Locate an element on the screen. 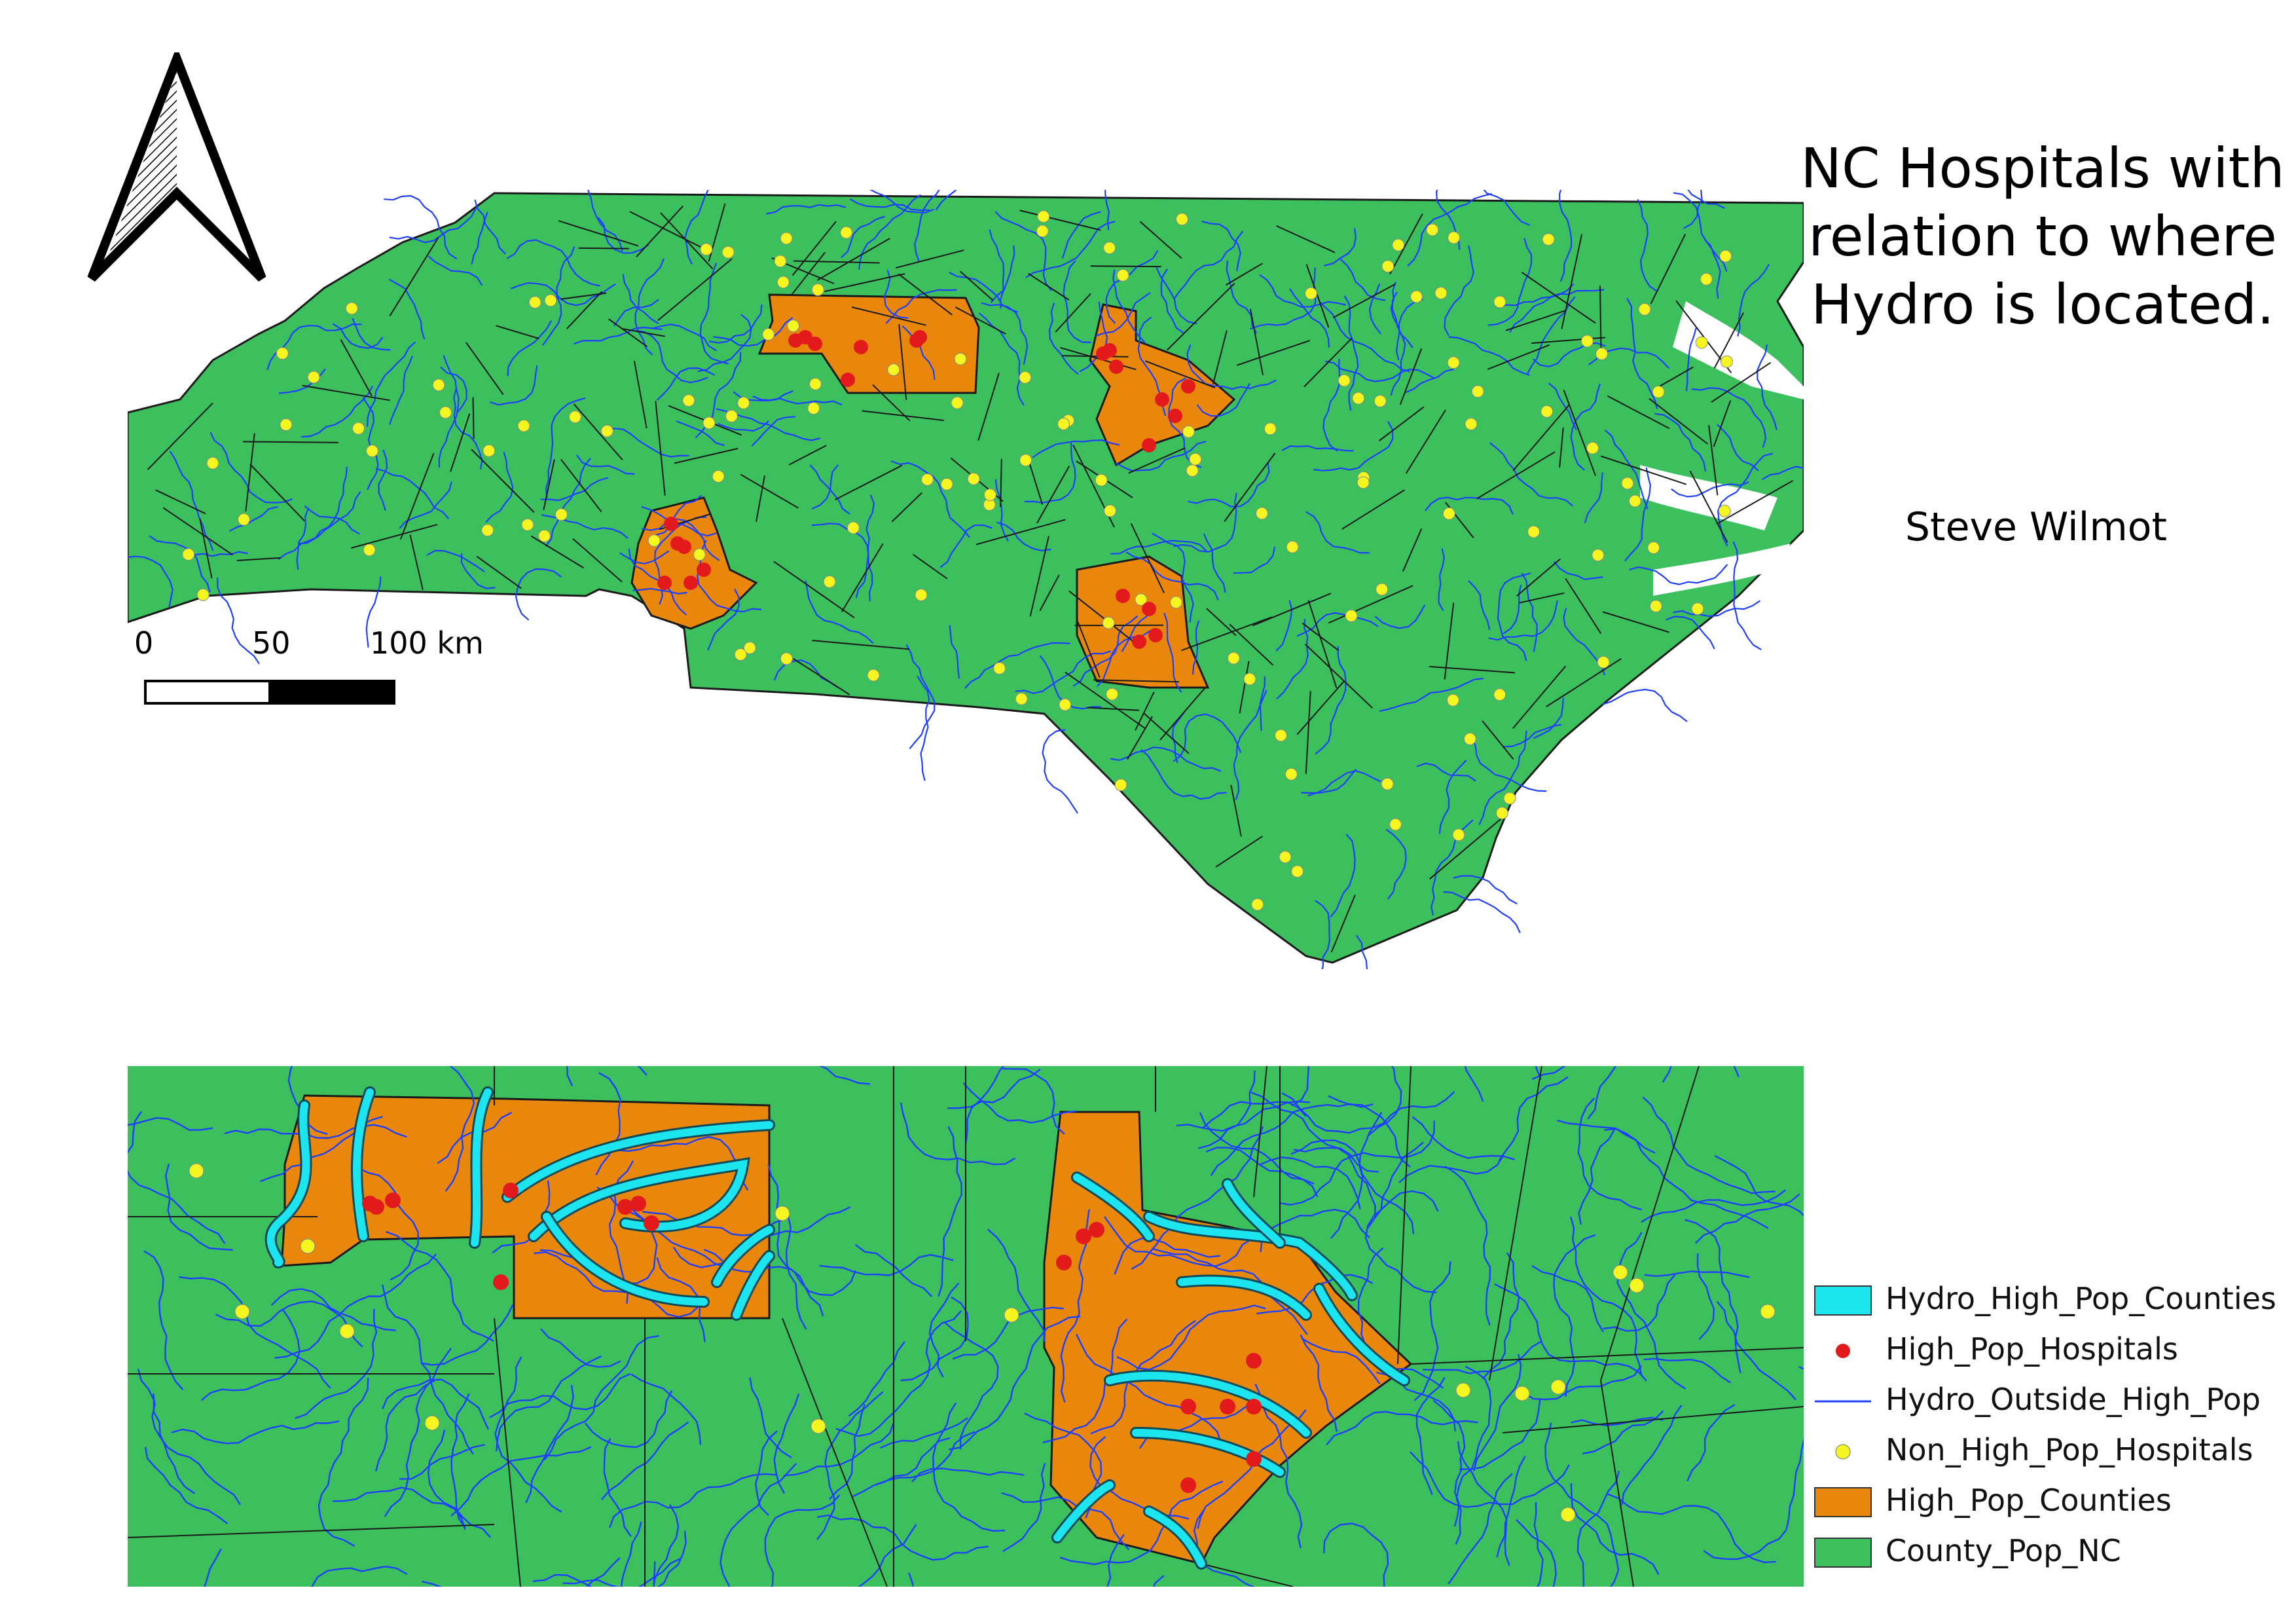 This screenshot has height=1624, width=2296. high-pop-county is located at coordinates (1162, 385).